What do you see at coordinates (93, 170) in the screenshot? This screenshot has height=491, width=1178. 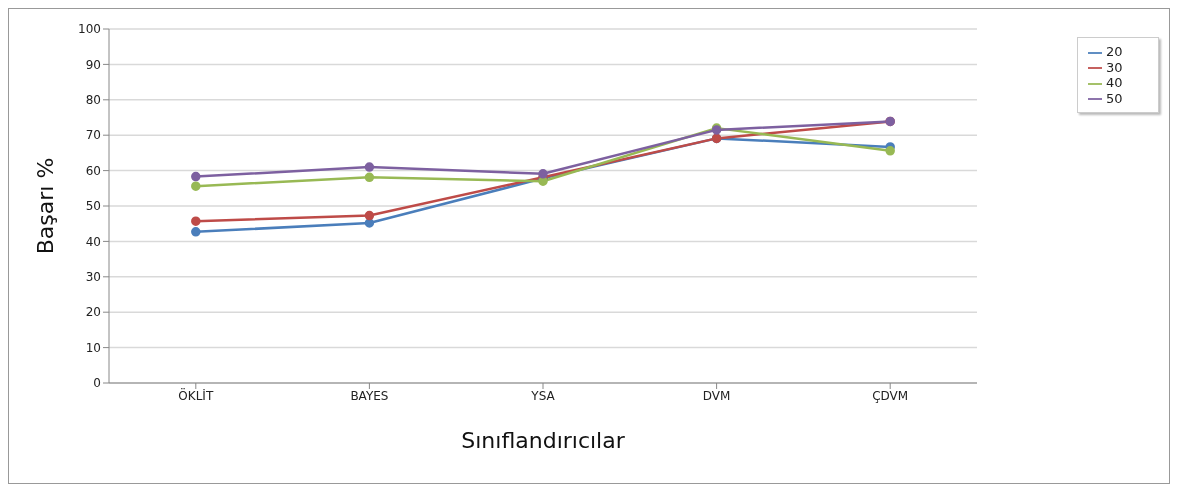 I see `y-tick-label: 60` at bounding box center [93, 170].